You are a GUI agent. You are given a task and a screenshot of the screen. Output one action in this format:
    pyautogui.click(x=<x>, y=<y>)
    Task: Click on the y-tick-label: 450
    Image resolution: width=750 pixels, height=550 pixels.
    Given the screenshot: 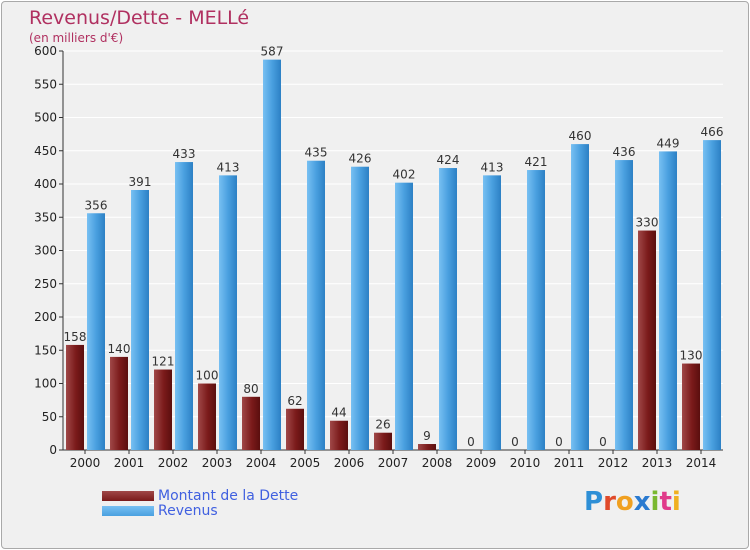 What is the action you would take?
    pyautogui.click(x=45, y=151)
    